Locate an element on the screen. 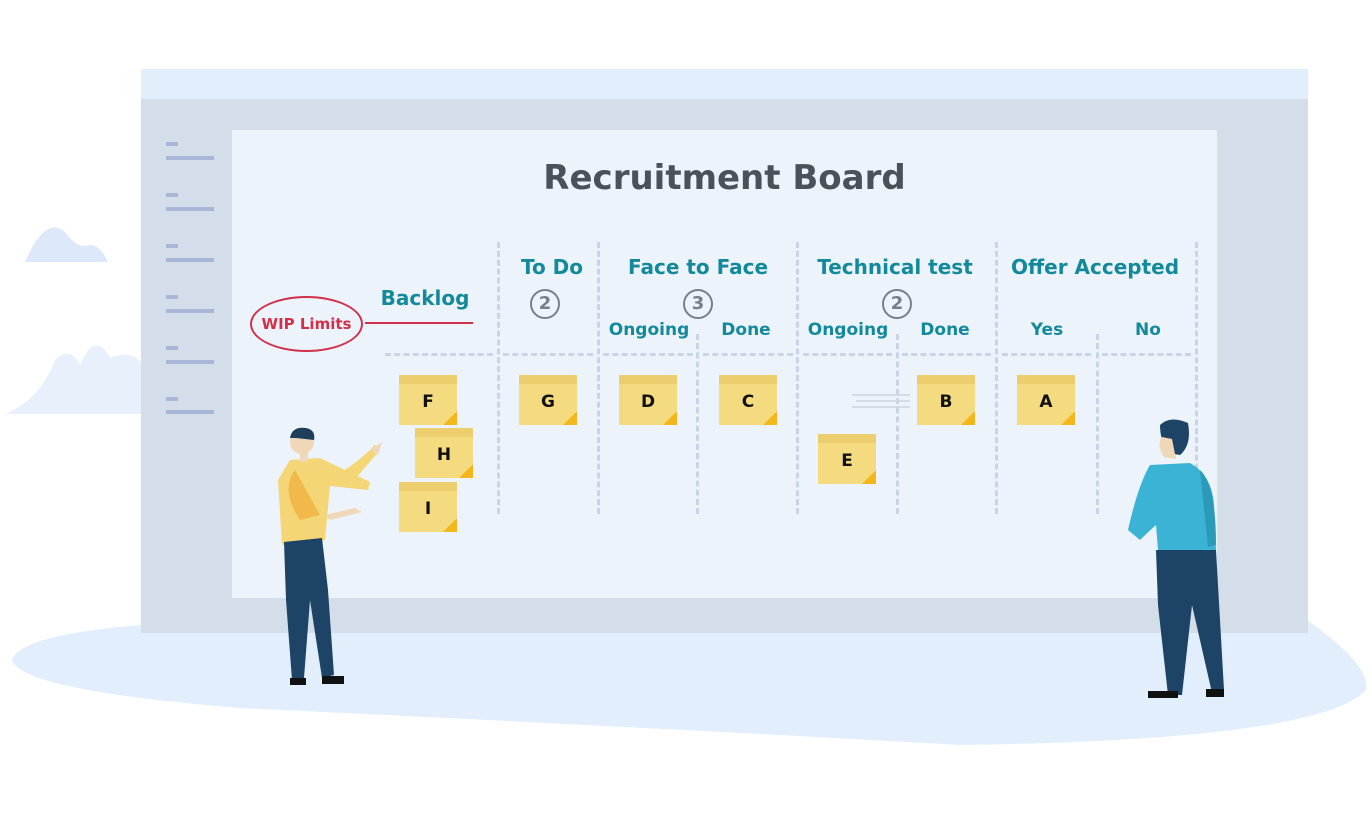 This screenshot has height=821, width=1372. column-header-todo: To Do is located at coordinates (552, 267).